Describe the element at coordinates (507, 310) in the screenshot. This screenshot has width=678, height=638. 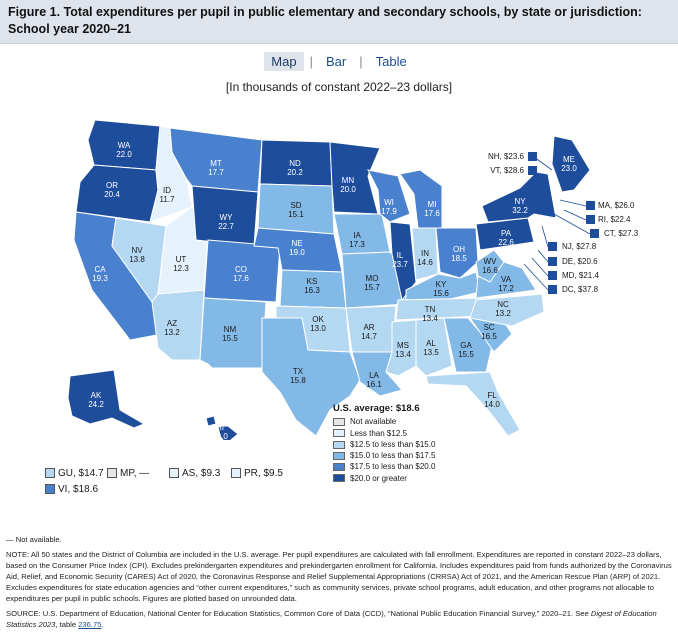
I see `state-shape-nc` at that location.